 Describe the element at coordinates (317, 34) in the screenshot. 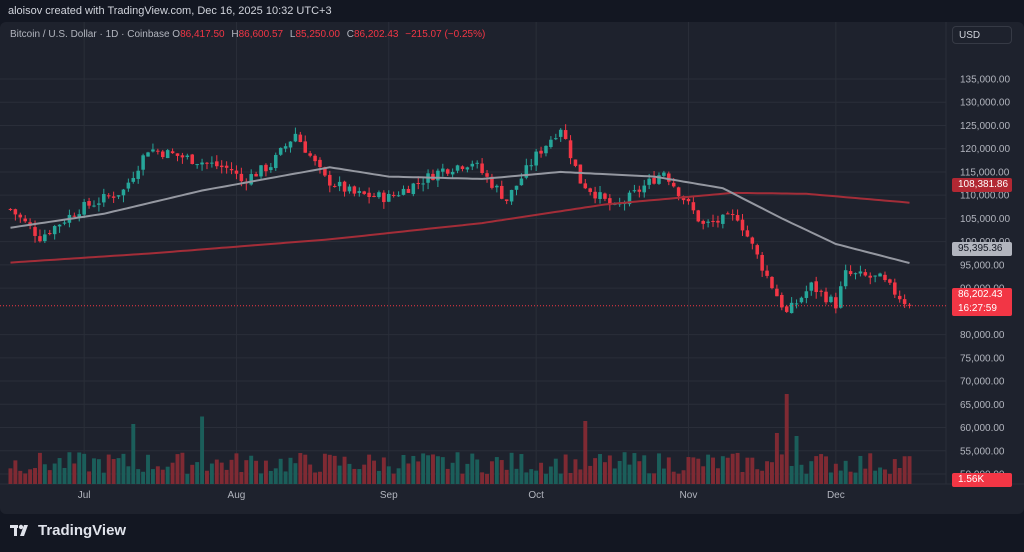

I see `low-value: 85,250.00` at that location.